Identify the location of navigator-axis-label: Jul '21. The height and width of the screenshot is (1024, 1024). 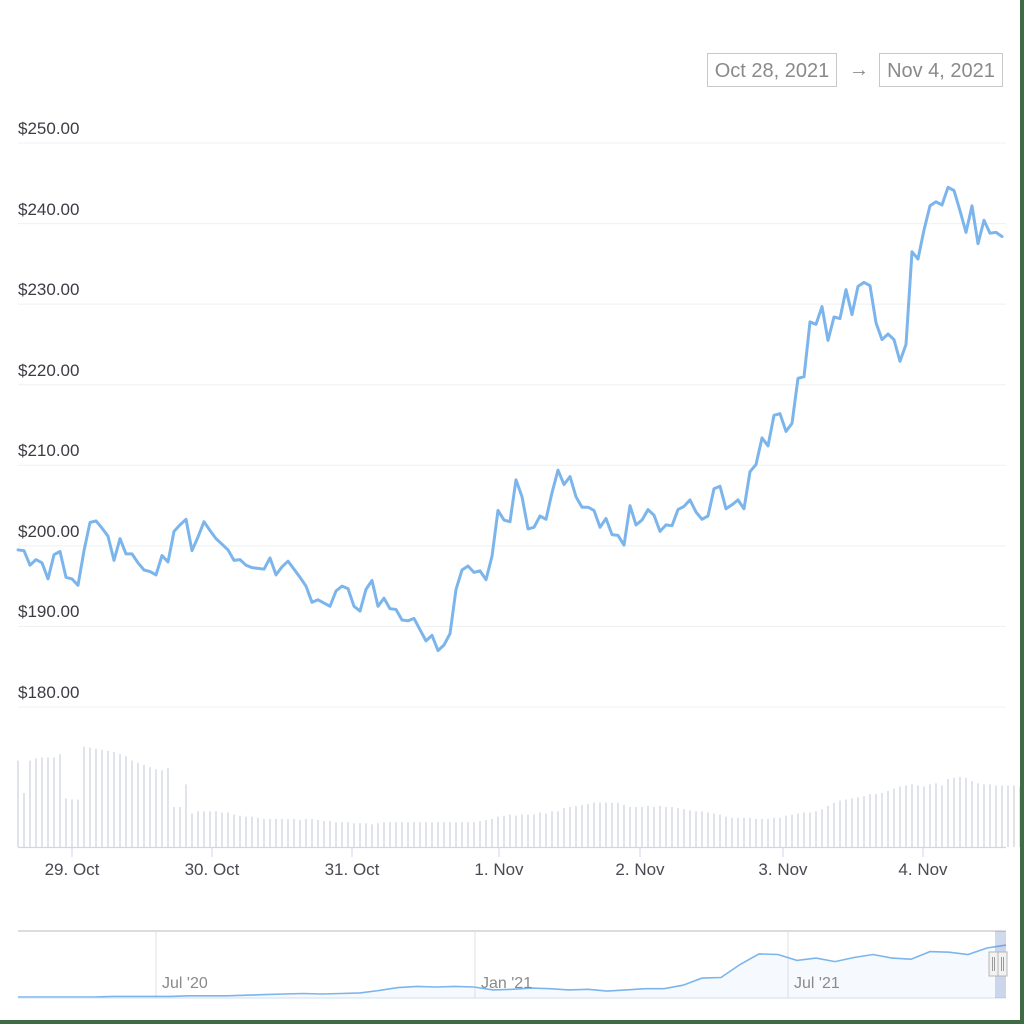
(817, 983).